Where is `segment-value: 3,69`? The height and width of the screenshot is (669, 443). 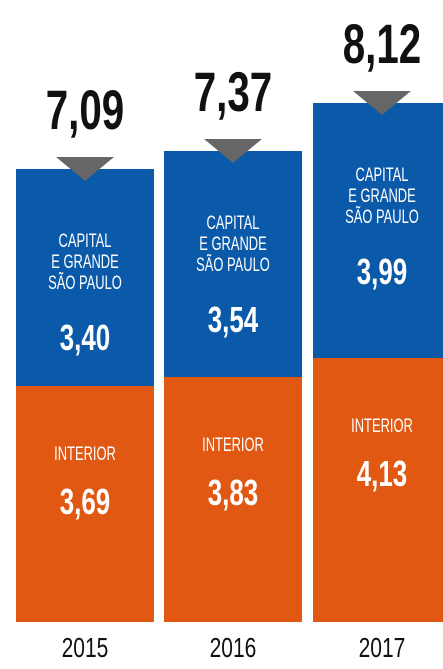
segment-value: 3,69 is located at coordinates (85, 502).